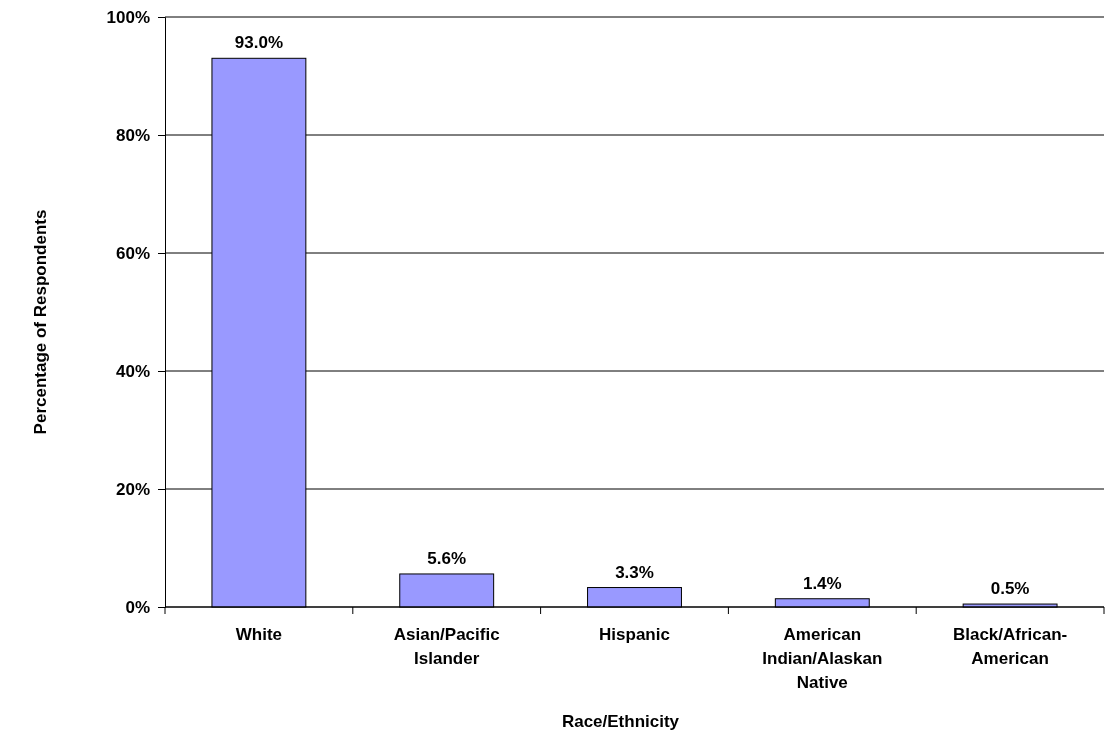 Image resolution: width=1107 pixels, height=736 pixels. What do you see at coordinates (1010, 646) in the screenshot?
I see `x-tick-label: Black/African-American` at bounding box center [1010, 646].